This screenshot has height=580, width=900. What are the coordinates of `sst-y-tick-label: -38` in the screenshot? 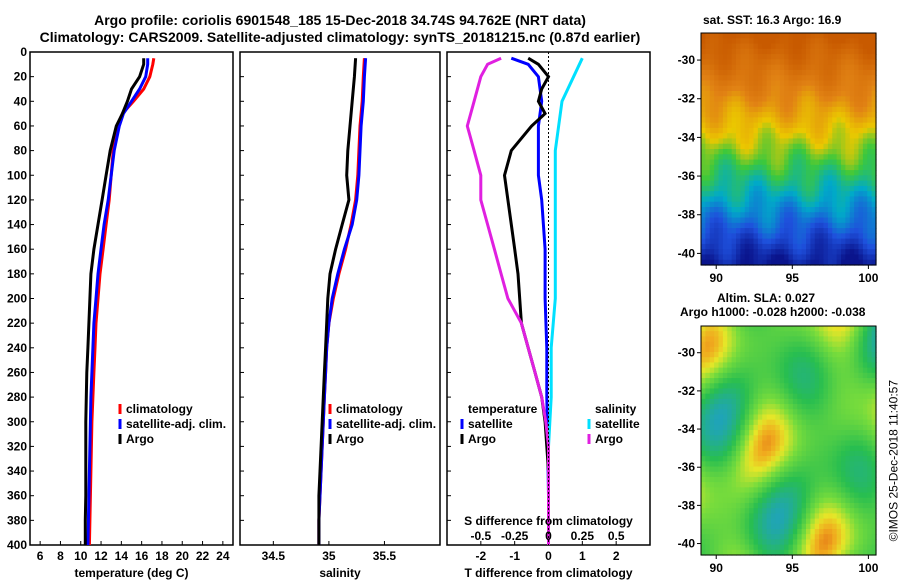 It's located at (687, 215).